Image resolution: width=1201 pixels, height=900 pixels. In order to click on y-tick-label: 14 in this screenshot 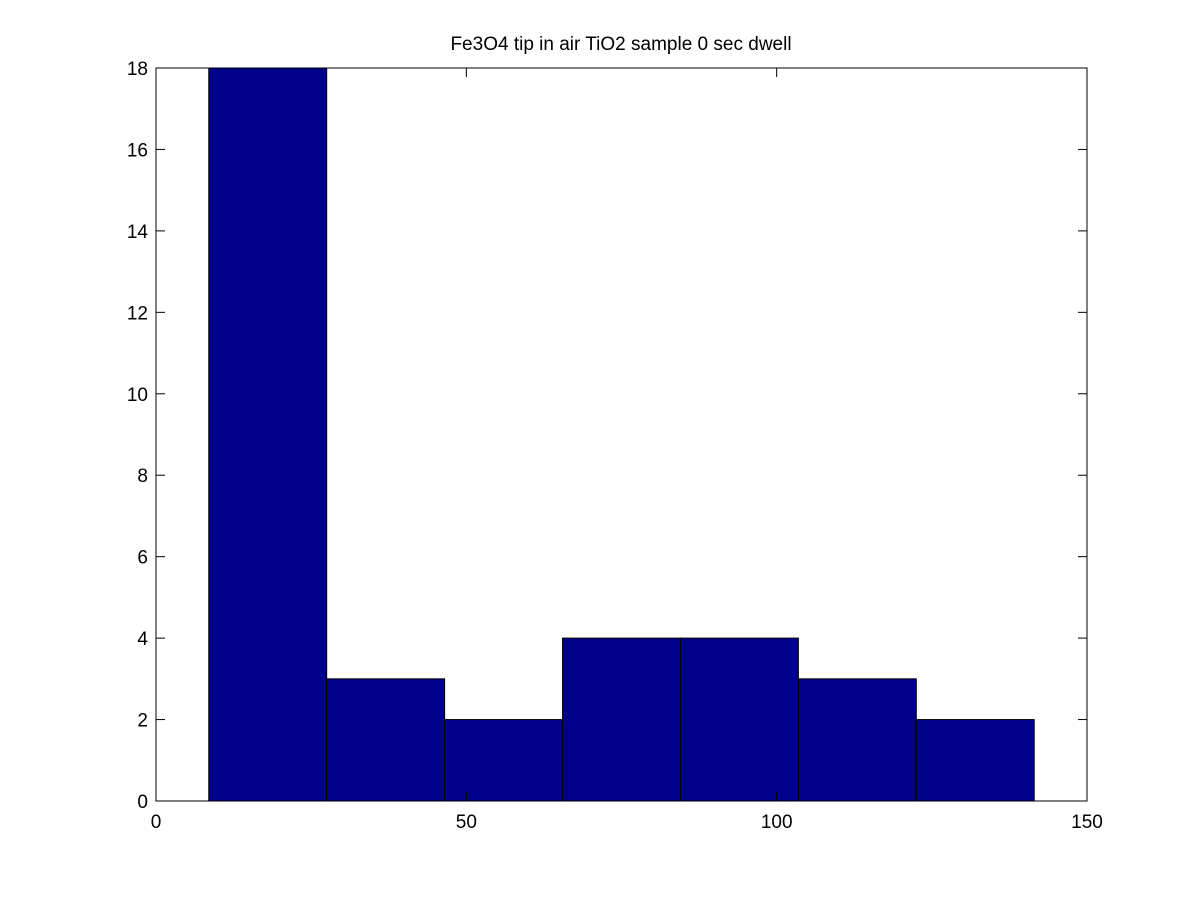, I will do `click(138, 232)`.